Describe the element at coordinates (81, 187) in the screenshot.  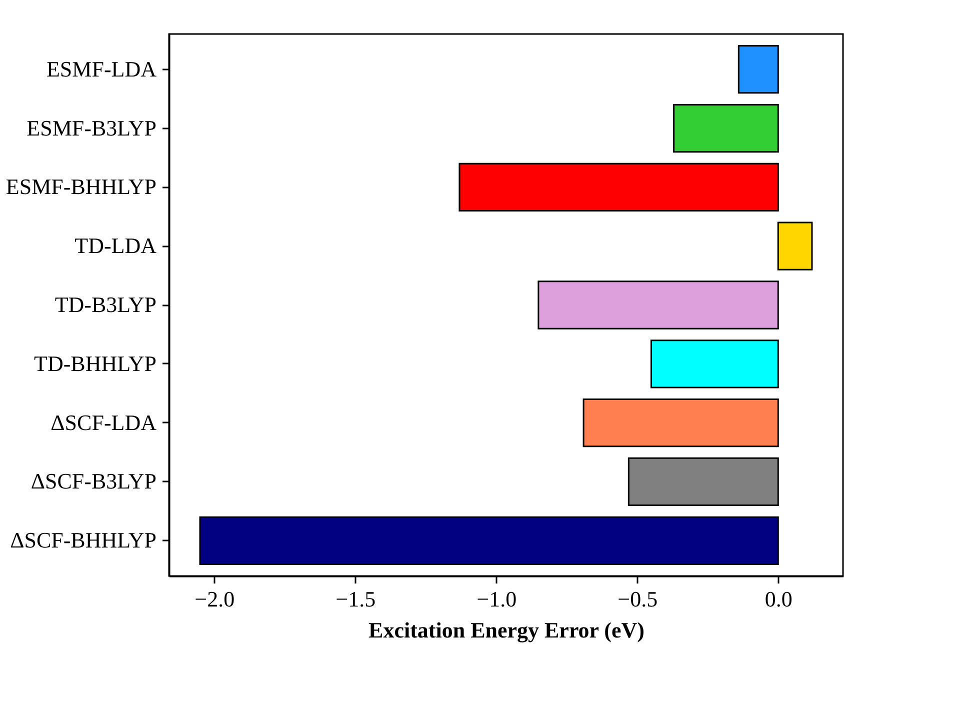
I see `y-tick-label: ESMF-BHHLYP` at that location.